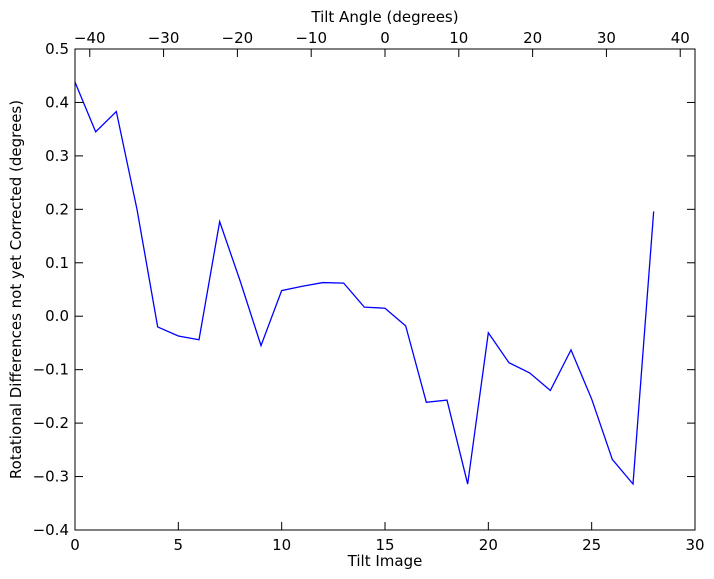 The width and height of the screenshot is (714, 579). What do you see at coordinates (51, 370) in the screenshot?
I see `y-tick-label: −0.1` at bounding box center [51, 370].